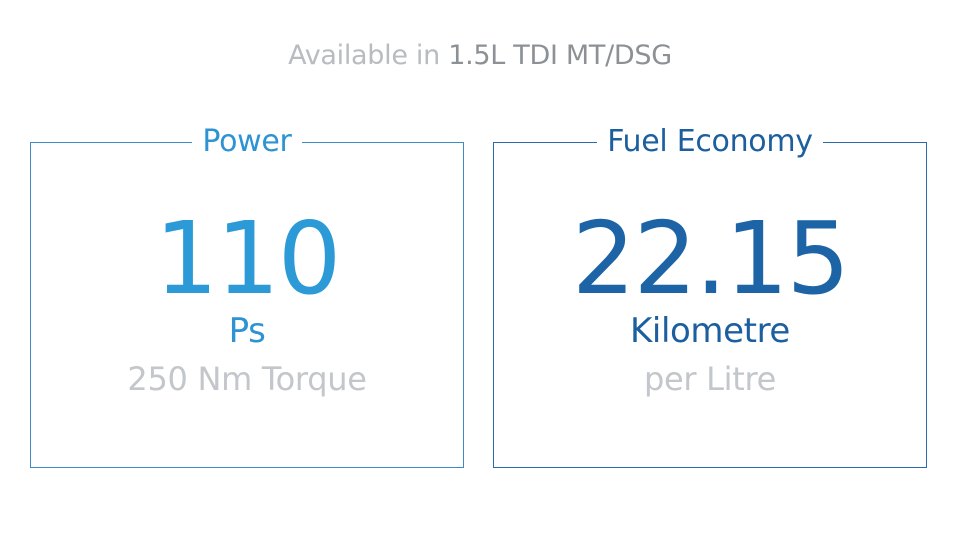 The height and width of the screenshot is (540, 960). What do you see at coordinates (710, 331) in the screenshot?
I see `fuel-unit: Kilometre` at bounding box center [710, 331].